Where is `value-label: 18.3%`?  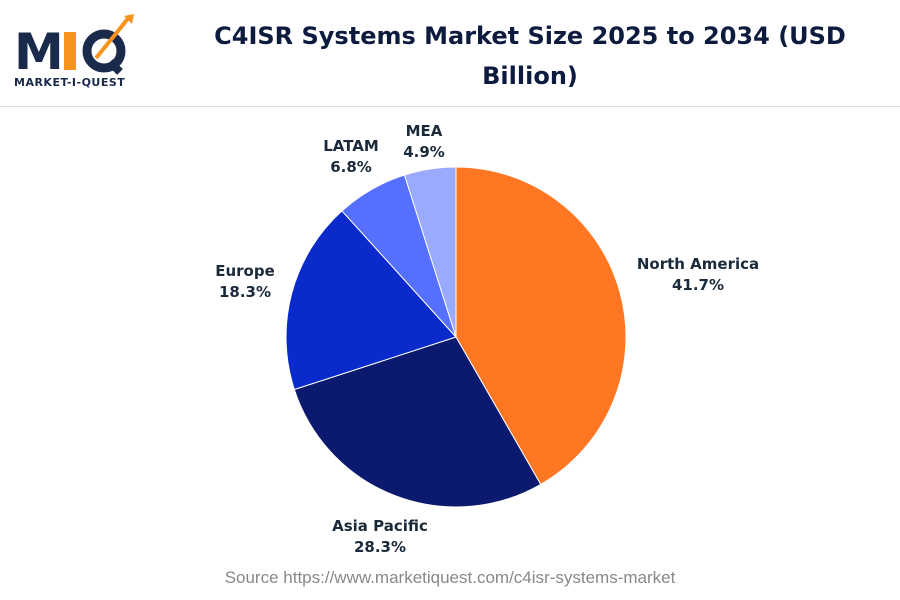 value-label: 18.3% is located at coordinates (245, 292).